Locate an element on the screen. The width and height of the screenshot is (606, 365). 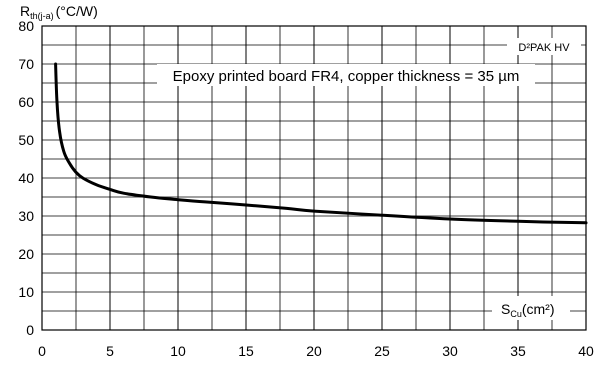
x-axis-label: SCu(cm²) is located at coordinates (528, 310).